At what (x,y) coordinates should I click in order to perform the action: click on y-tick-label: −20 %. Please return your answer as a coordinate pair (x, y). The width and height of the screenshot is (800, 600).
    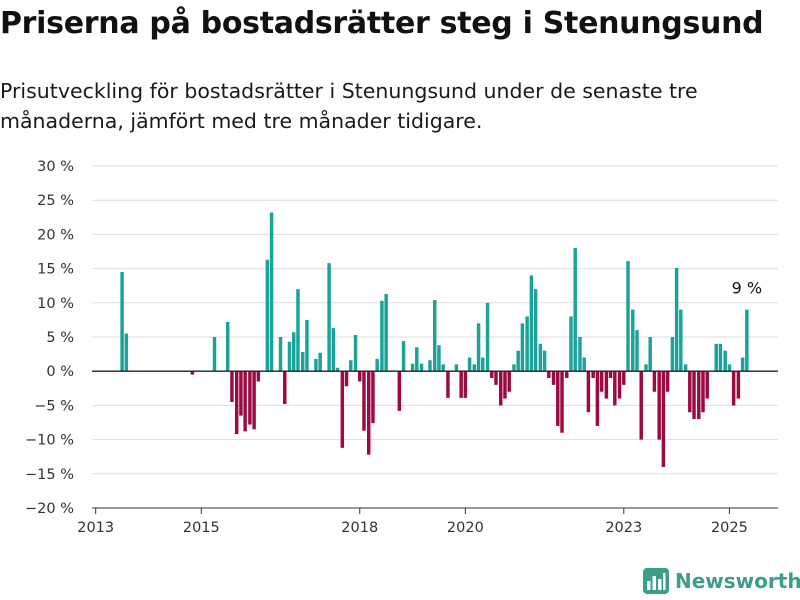
    Looking at the image, I should click on (49, 509).